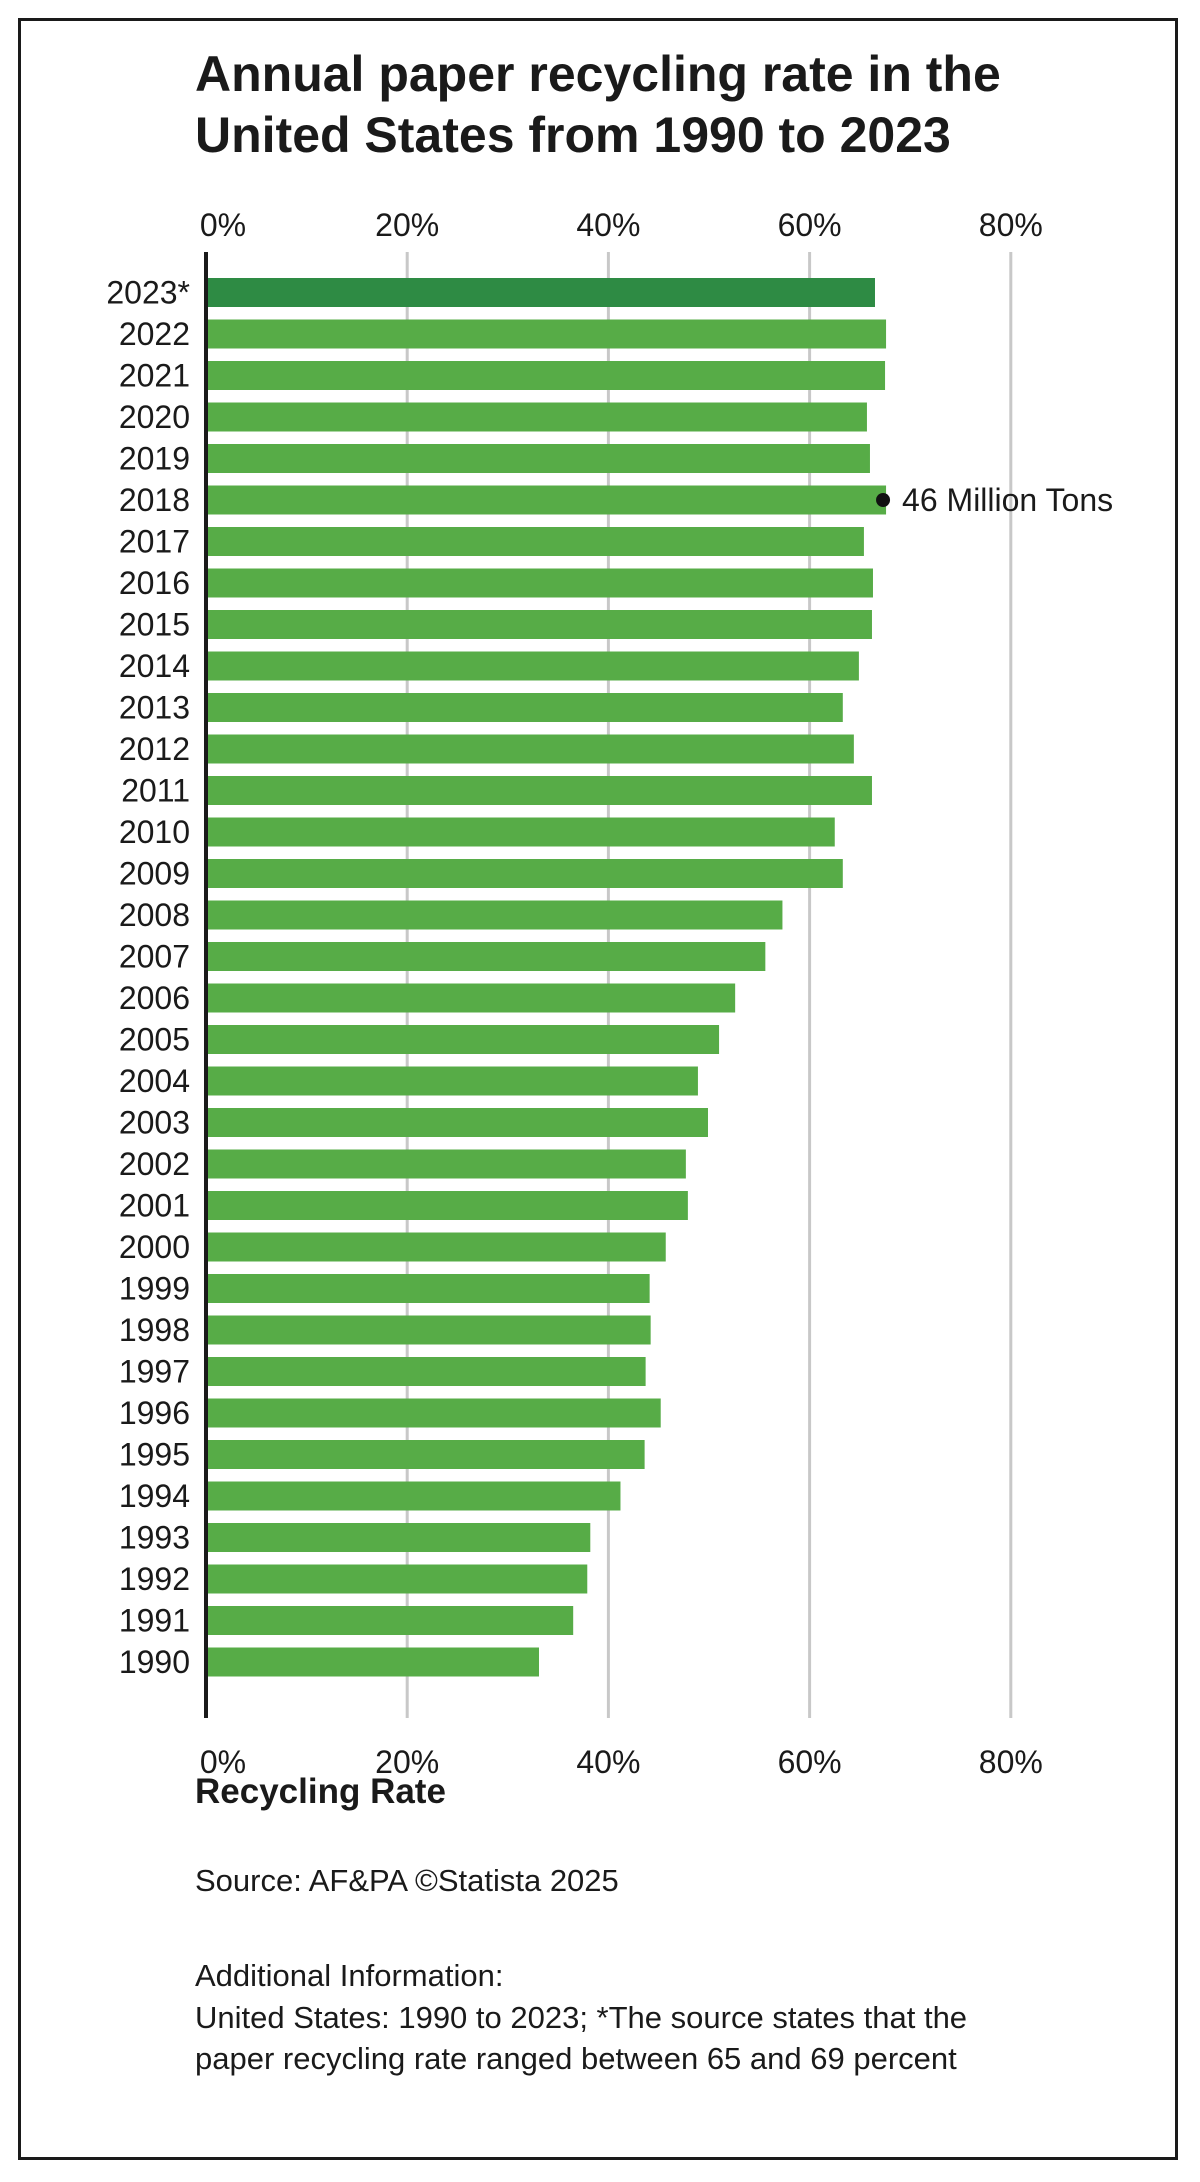  I want to click on x-tick-label-bottom-40: 40%, so click(608, 1762).